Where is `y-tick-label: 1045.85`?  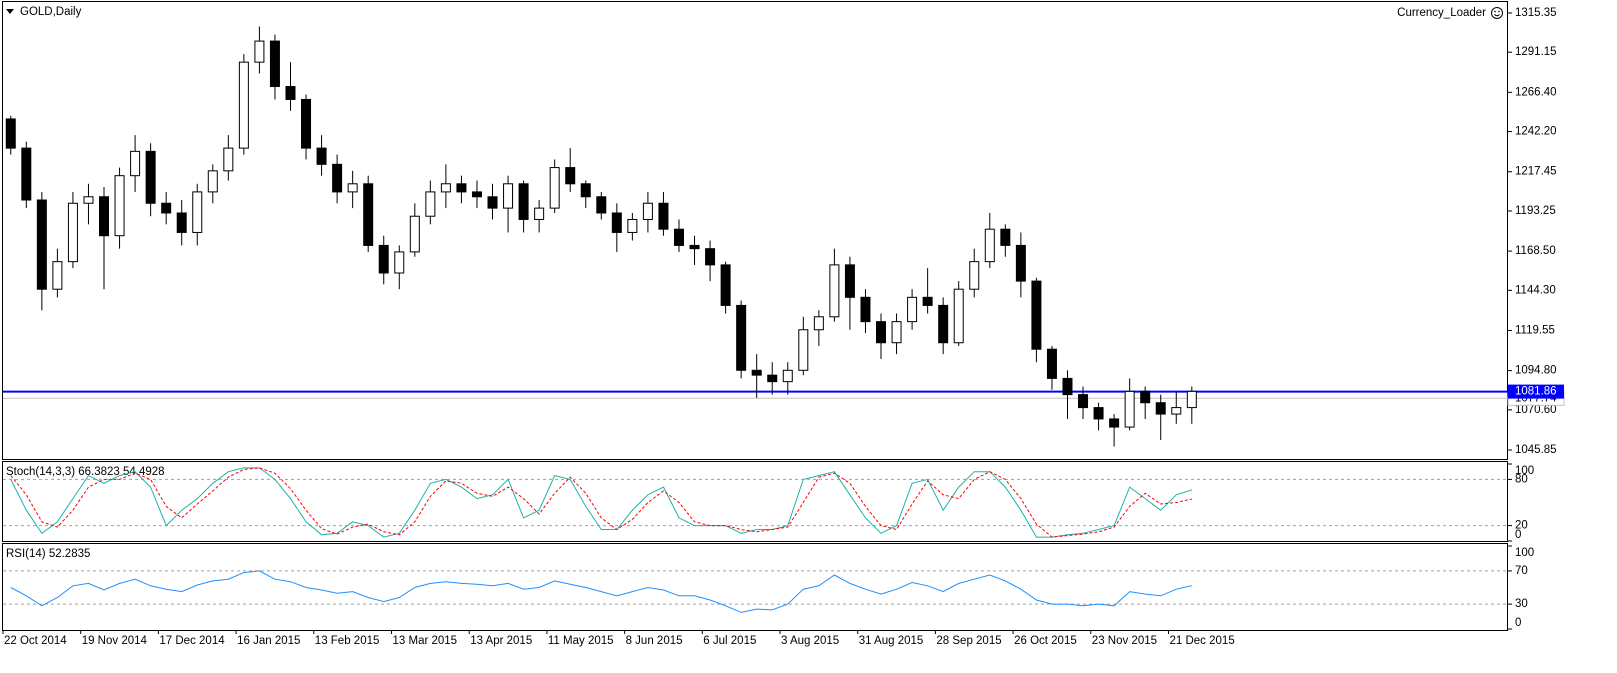 y-tick-label: 1045.85 is located at coordinates (1536, 450).